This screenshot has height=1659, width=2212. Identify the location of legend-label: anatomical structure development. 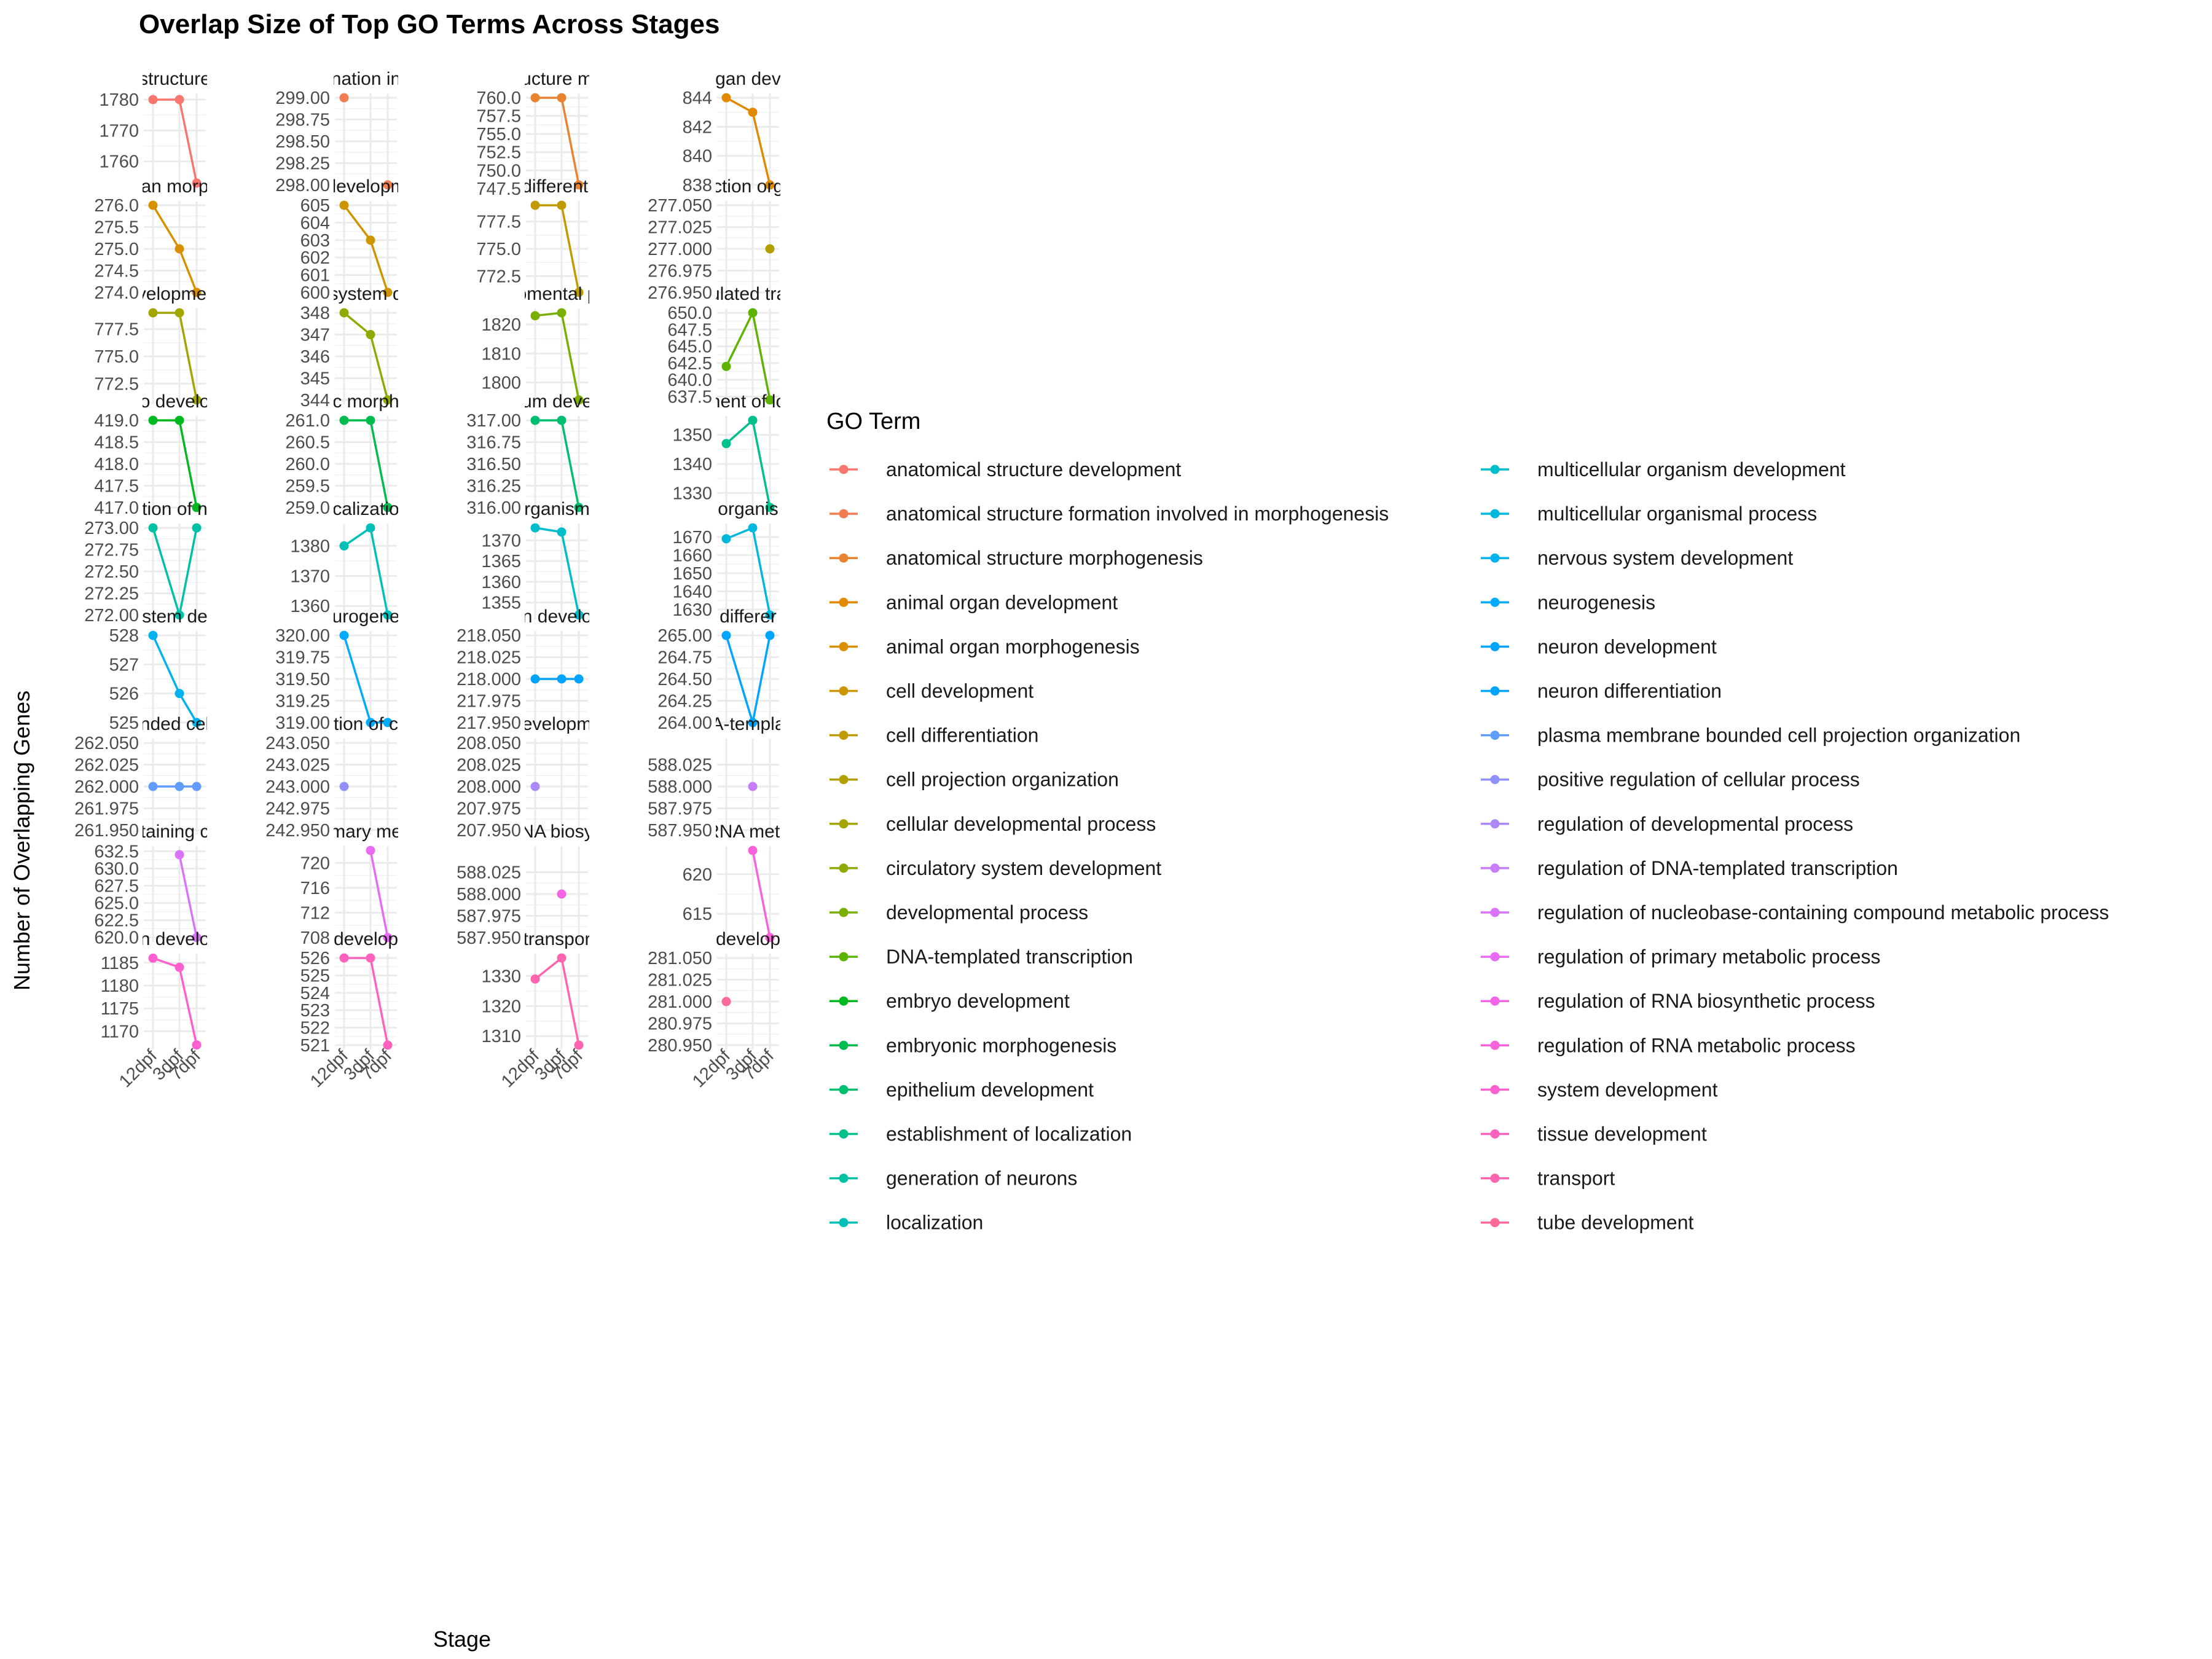
(1033, 469).